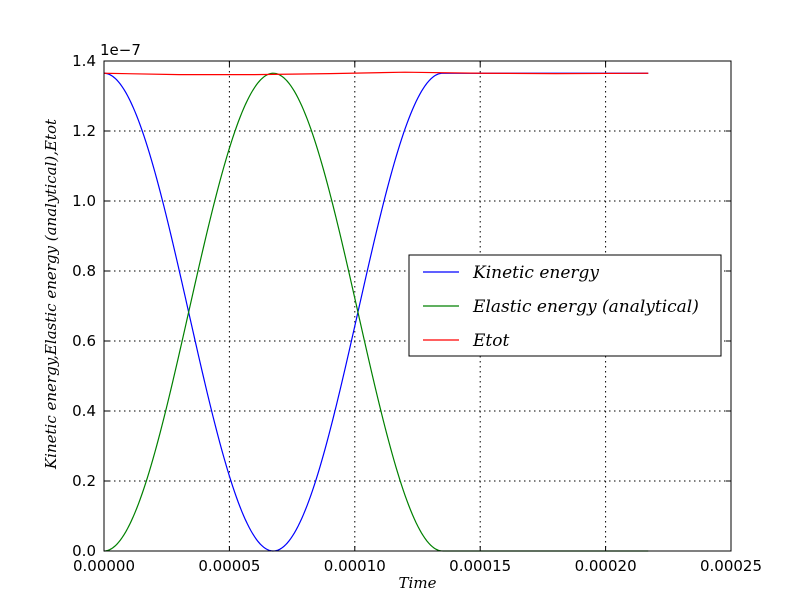 The width and height of the screenshot is (812, 612). Describe the element at coordinates (84, 411) in the screenshot. I see `y-tick-label: 0.4` at that location.